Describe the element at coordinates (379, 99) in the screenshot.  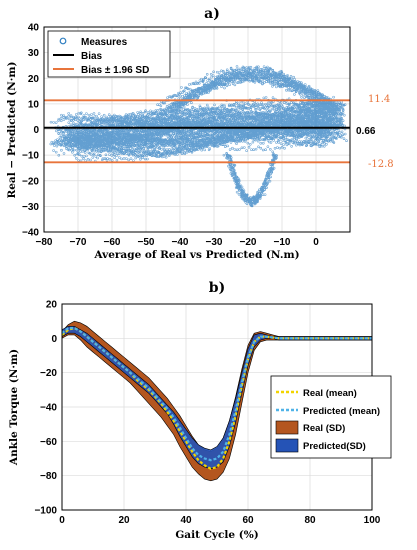
I see `upper-loa-label: 11.4` at that location.